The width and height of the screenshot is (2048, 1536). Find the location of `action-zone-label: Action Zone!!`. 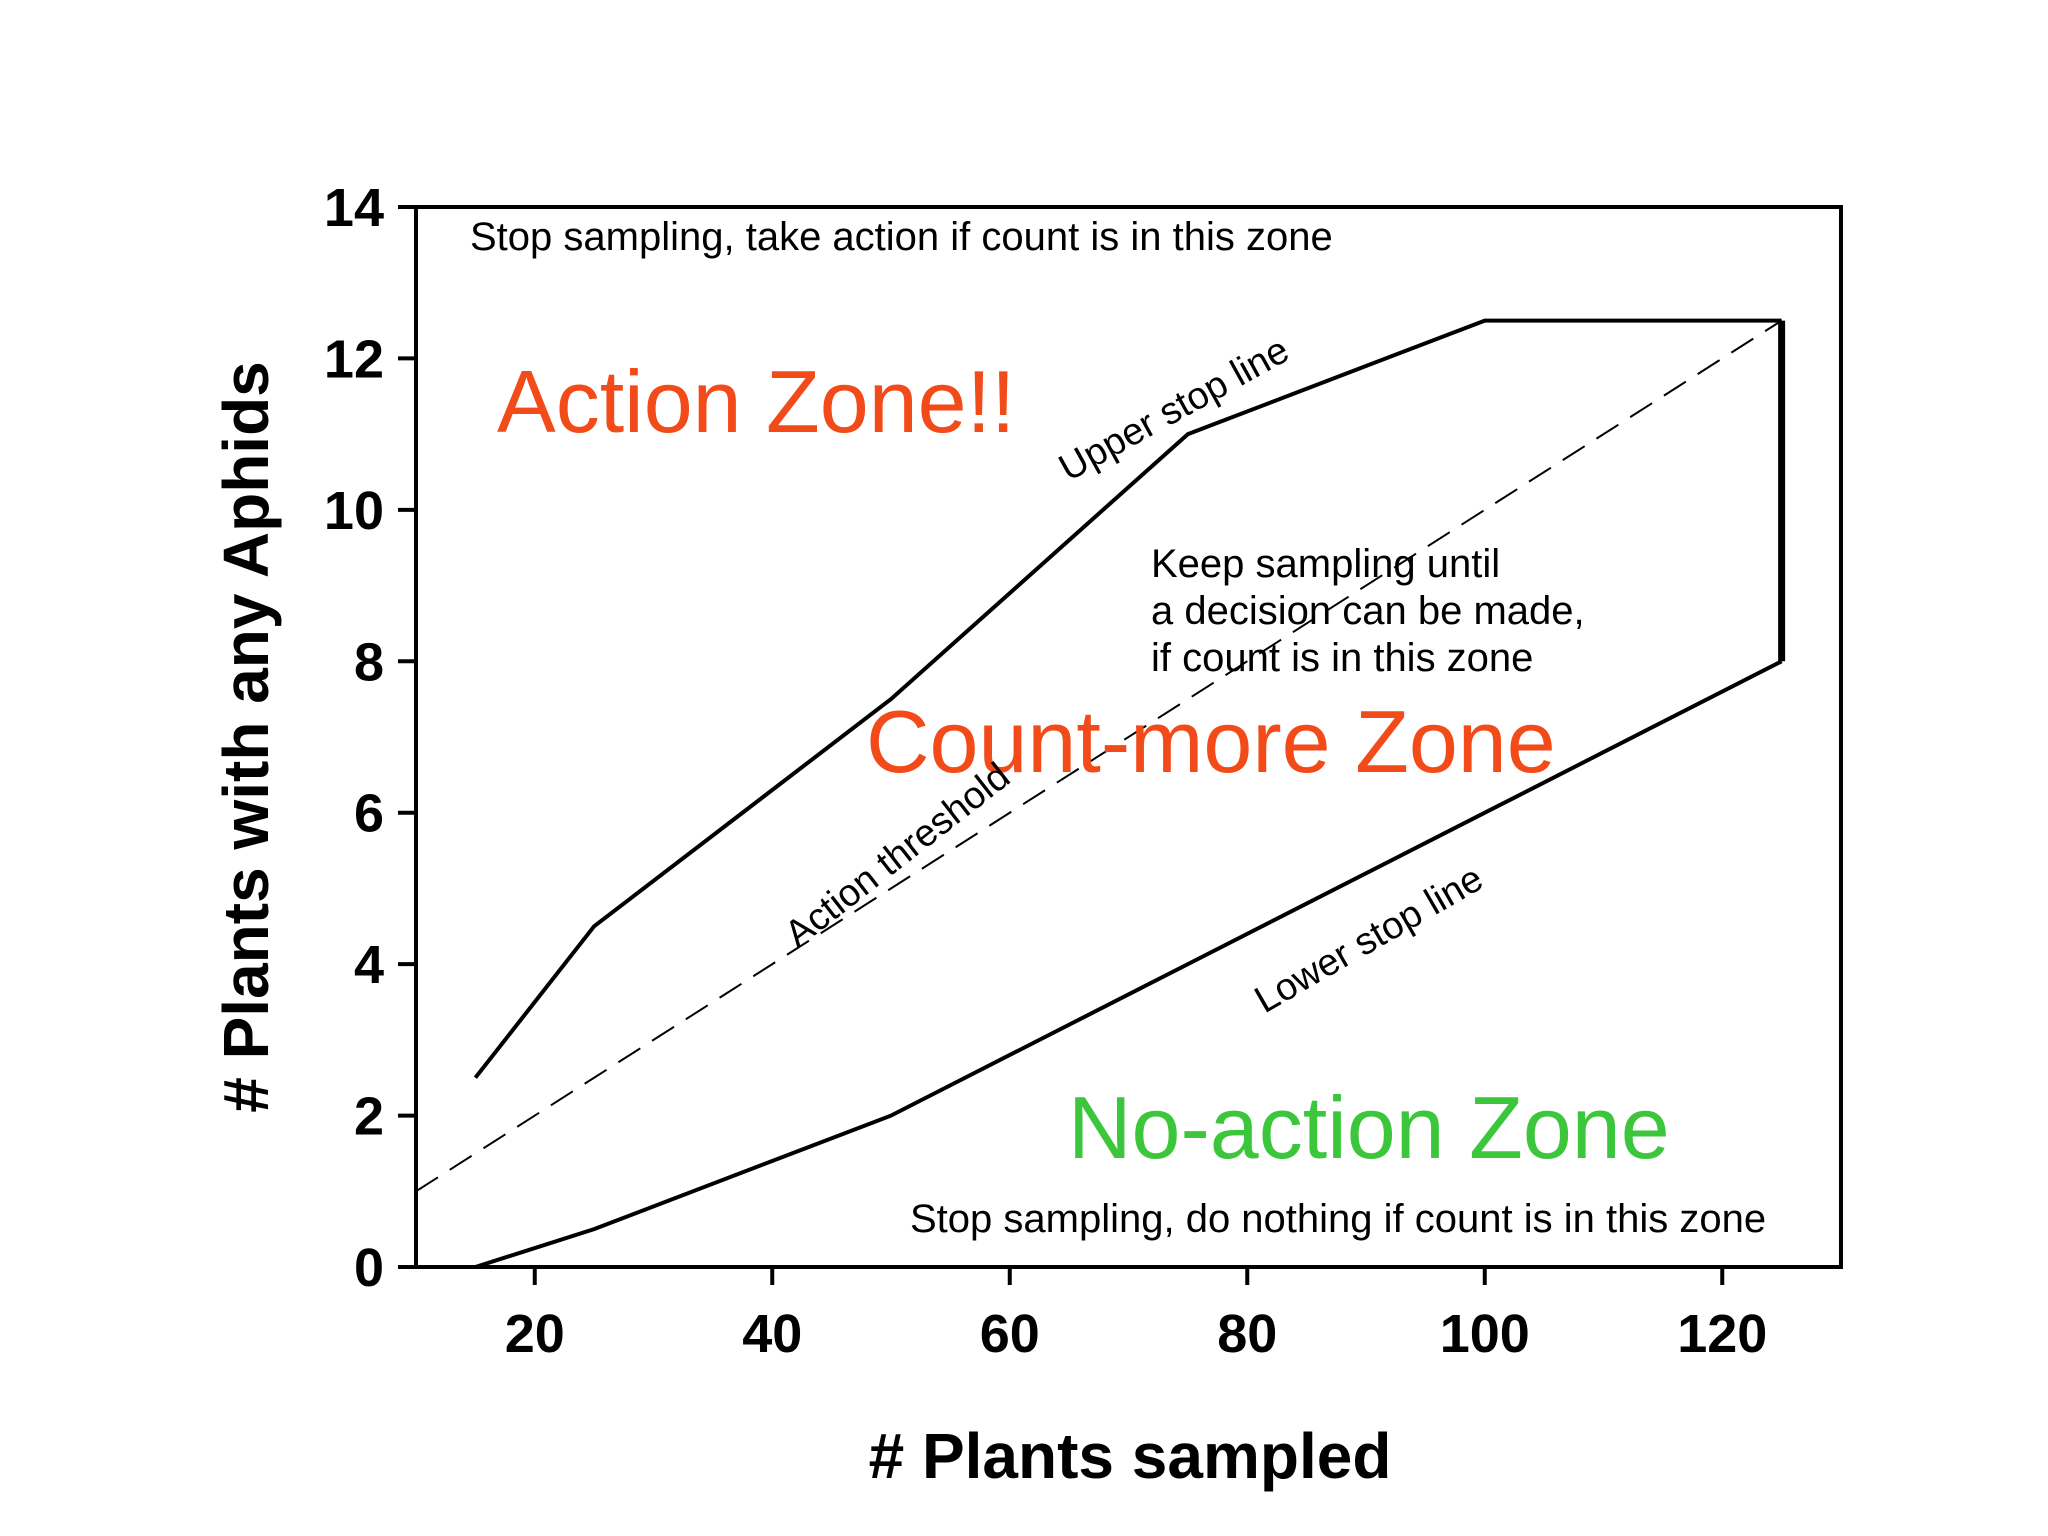

action-zone-label: Action Zone!! is located at coordinates (756, 401).